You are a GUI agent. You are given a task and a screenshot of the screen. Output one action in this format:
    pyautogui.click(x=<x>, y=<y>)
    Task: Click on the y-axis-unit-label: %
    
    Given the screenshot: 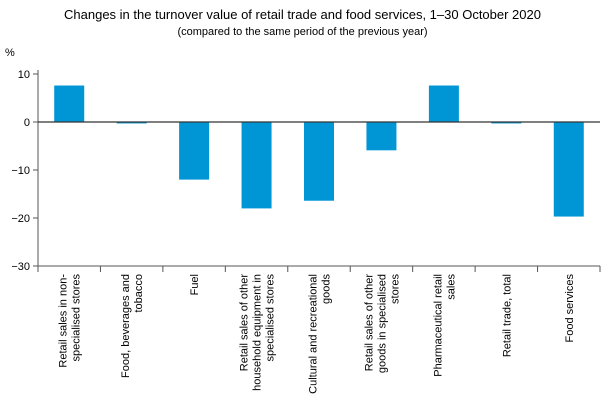 What is the action you would take?
    pyautogui.click(x=10, y=53)
    